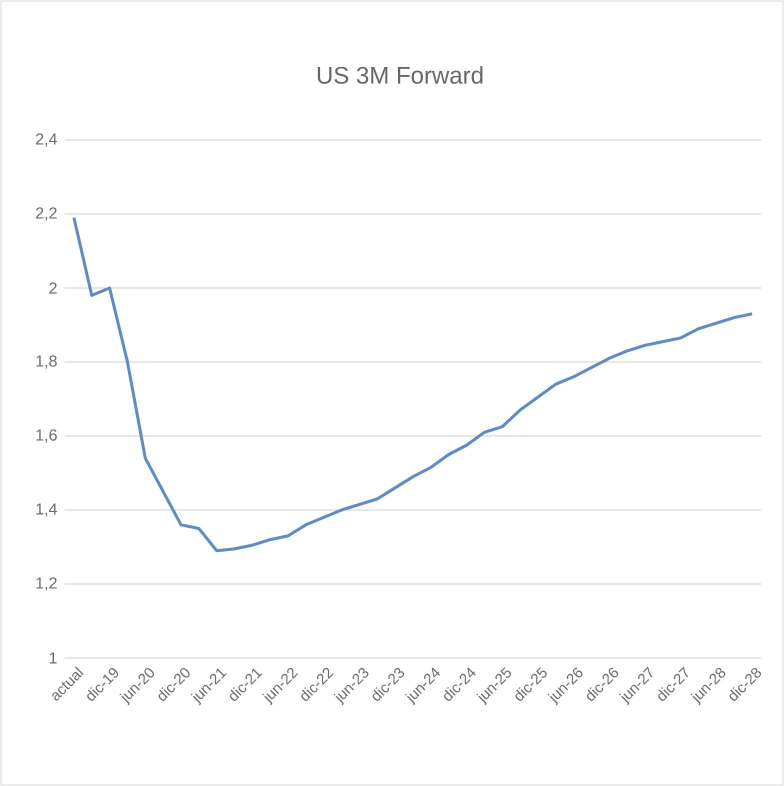  Describe the element at coordinates (53, 288) in the screenshot. I see `y-tick-label: 2` at that location.